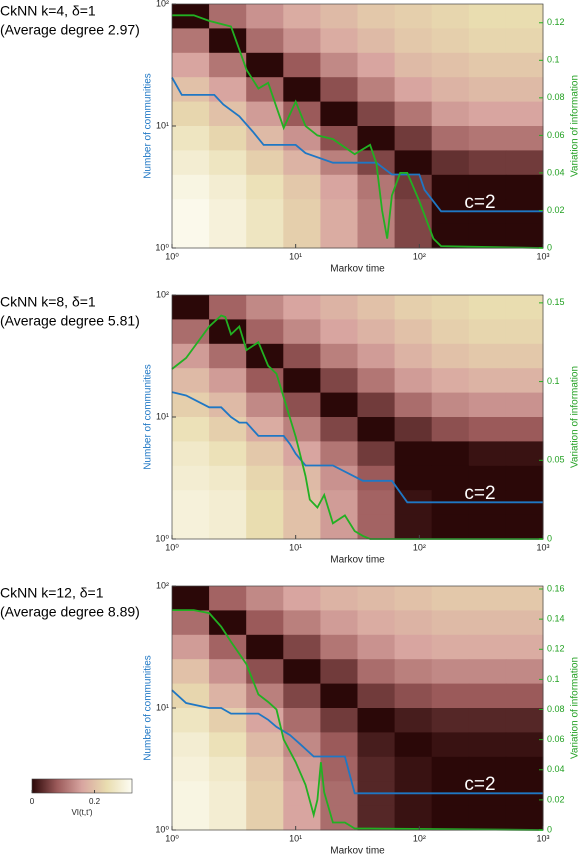 The image size is (582, 855). Describe the element at coordinates (357, 447) in the screenshot. I see `series-line` at that location.